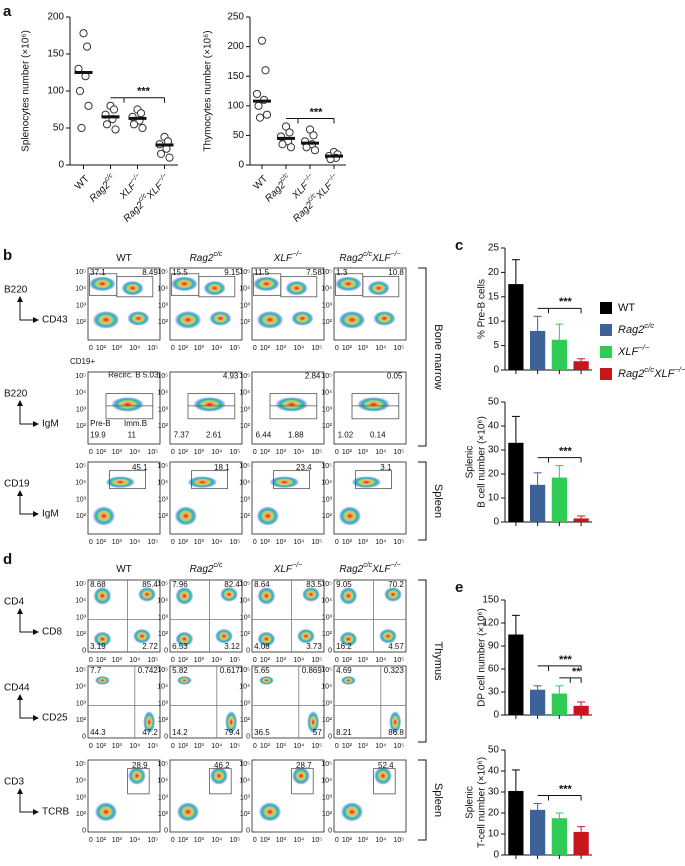  I want to click on flow-plot-frame, so click(370, 796).